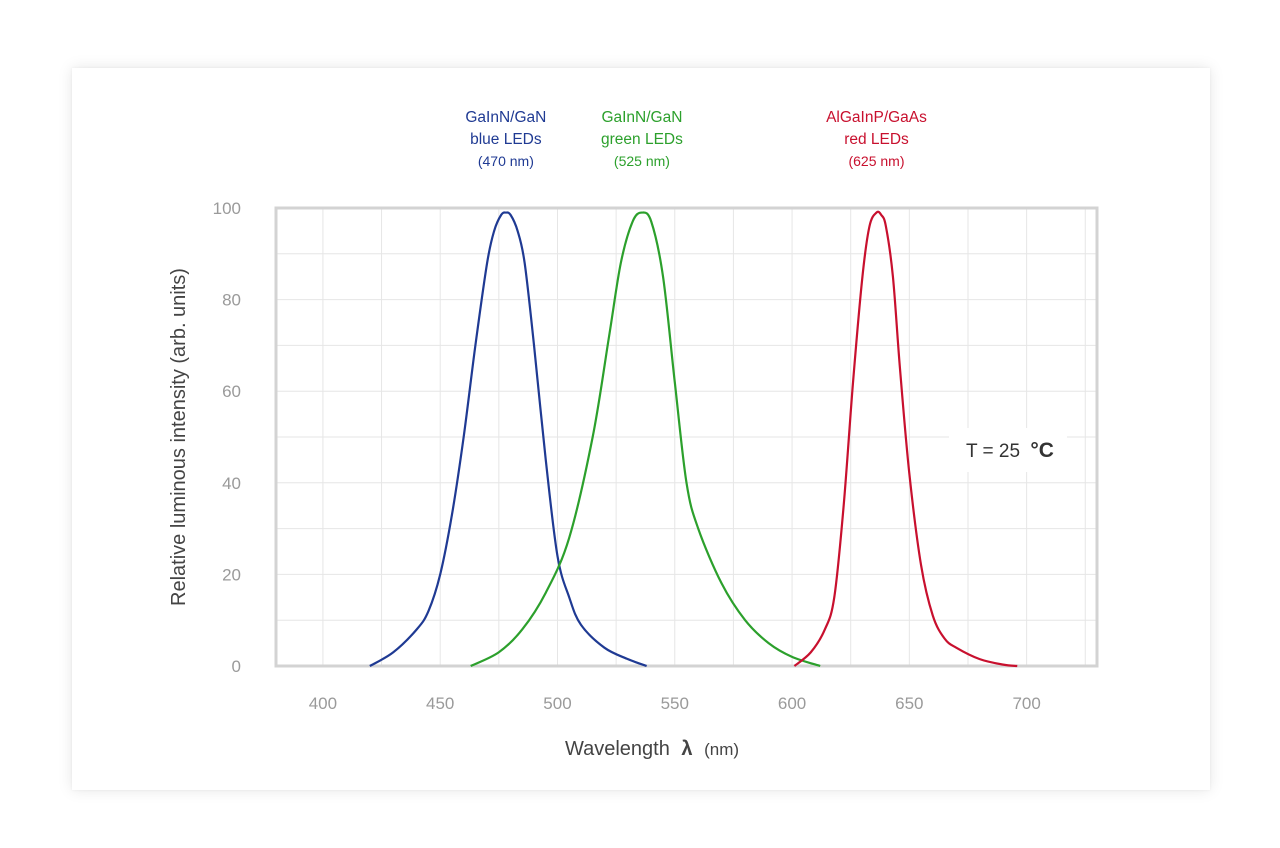  I want to click on series-label-line: AlGaInP/GaAs, so click(876, 117).